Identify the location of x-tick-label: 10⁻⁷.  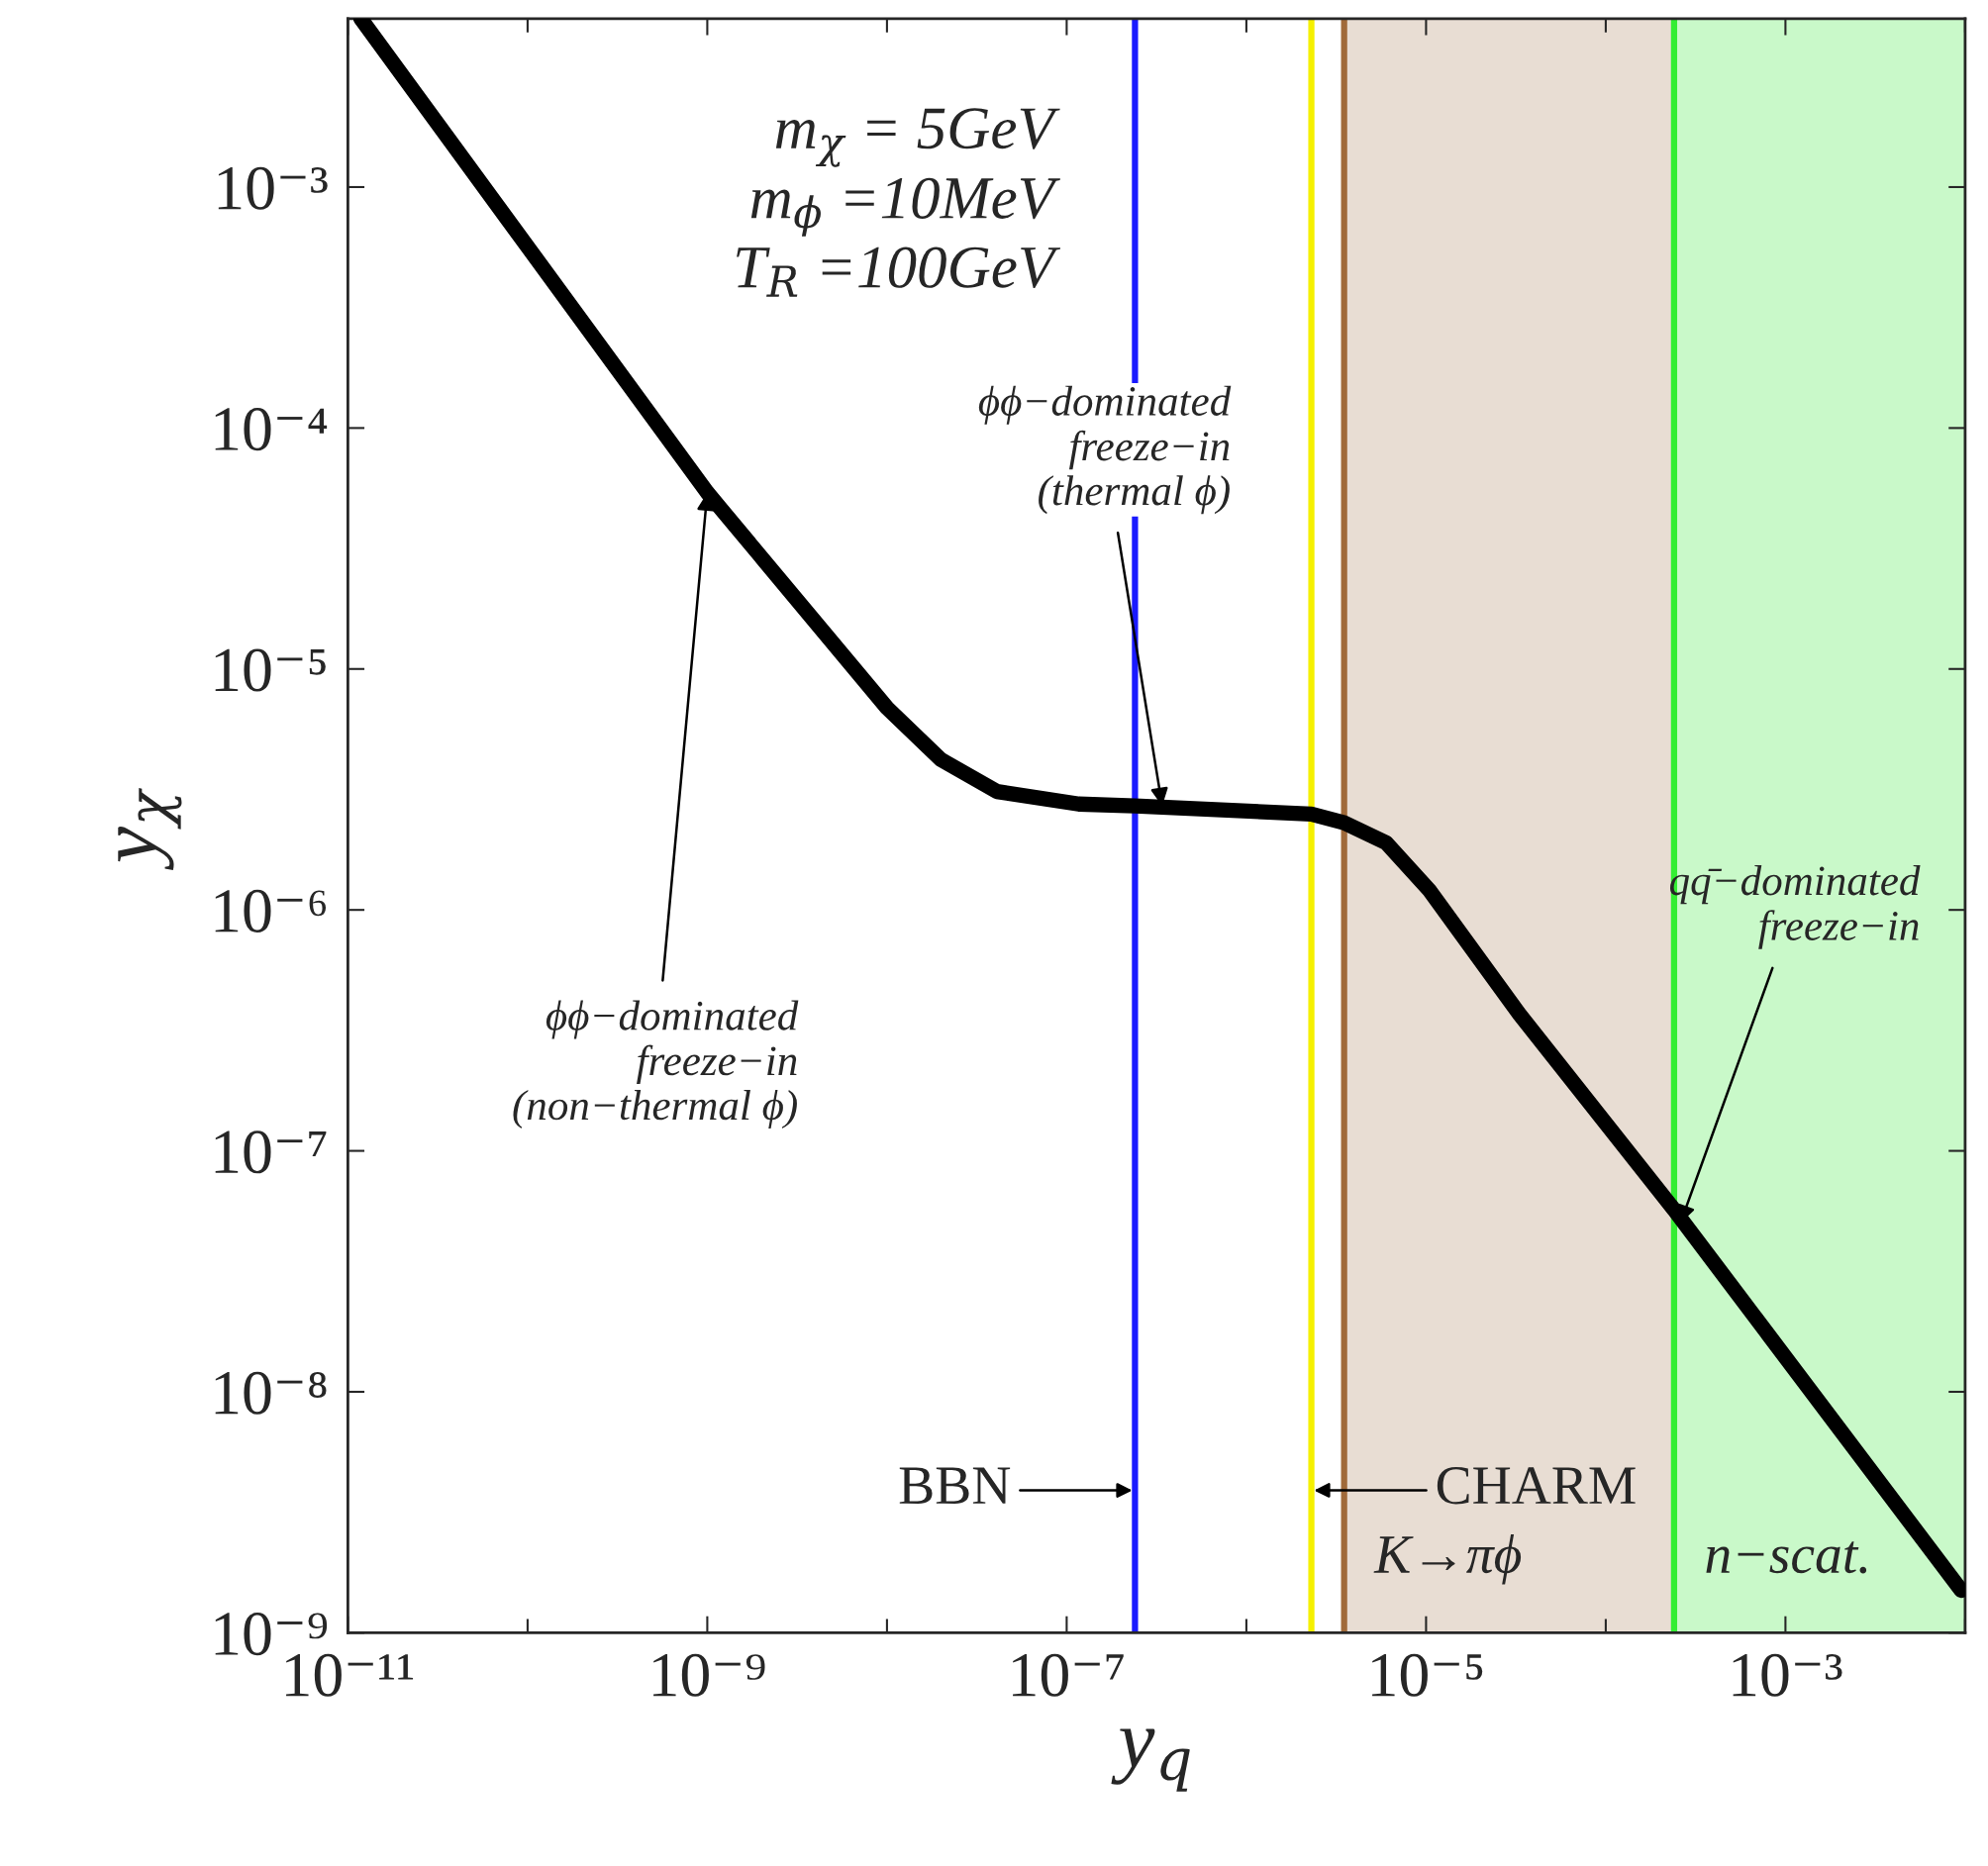
(1068, 1675).